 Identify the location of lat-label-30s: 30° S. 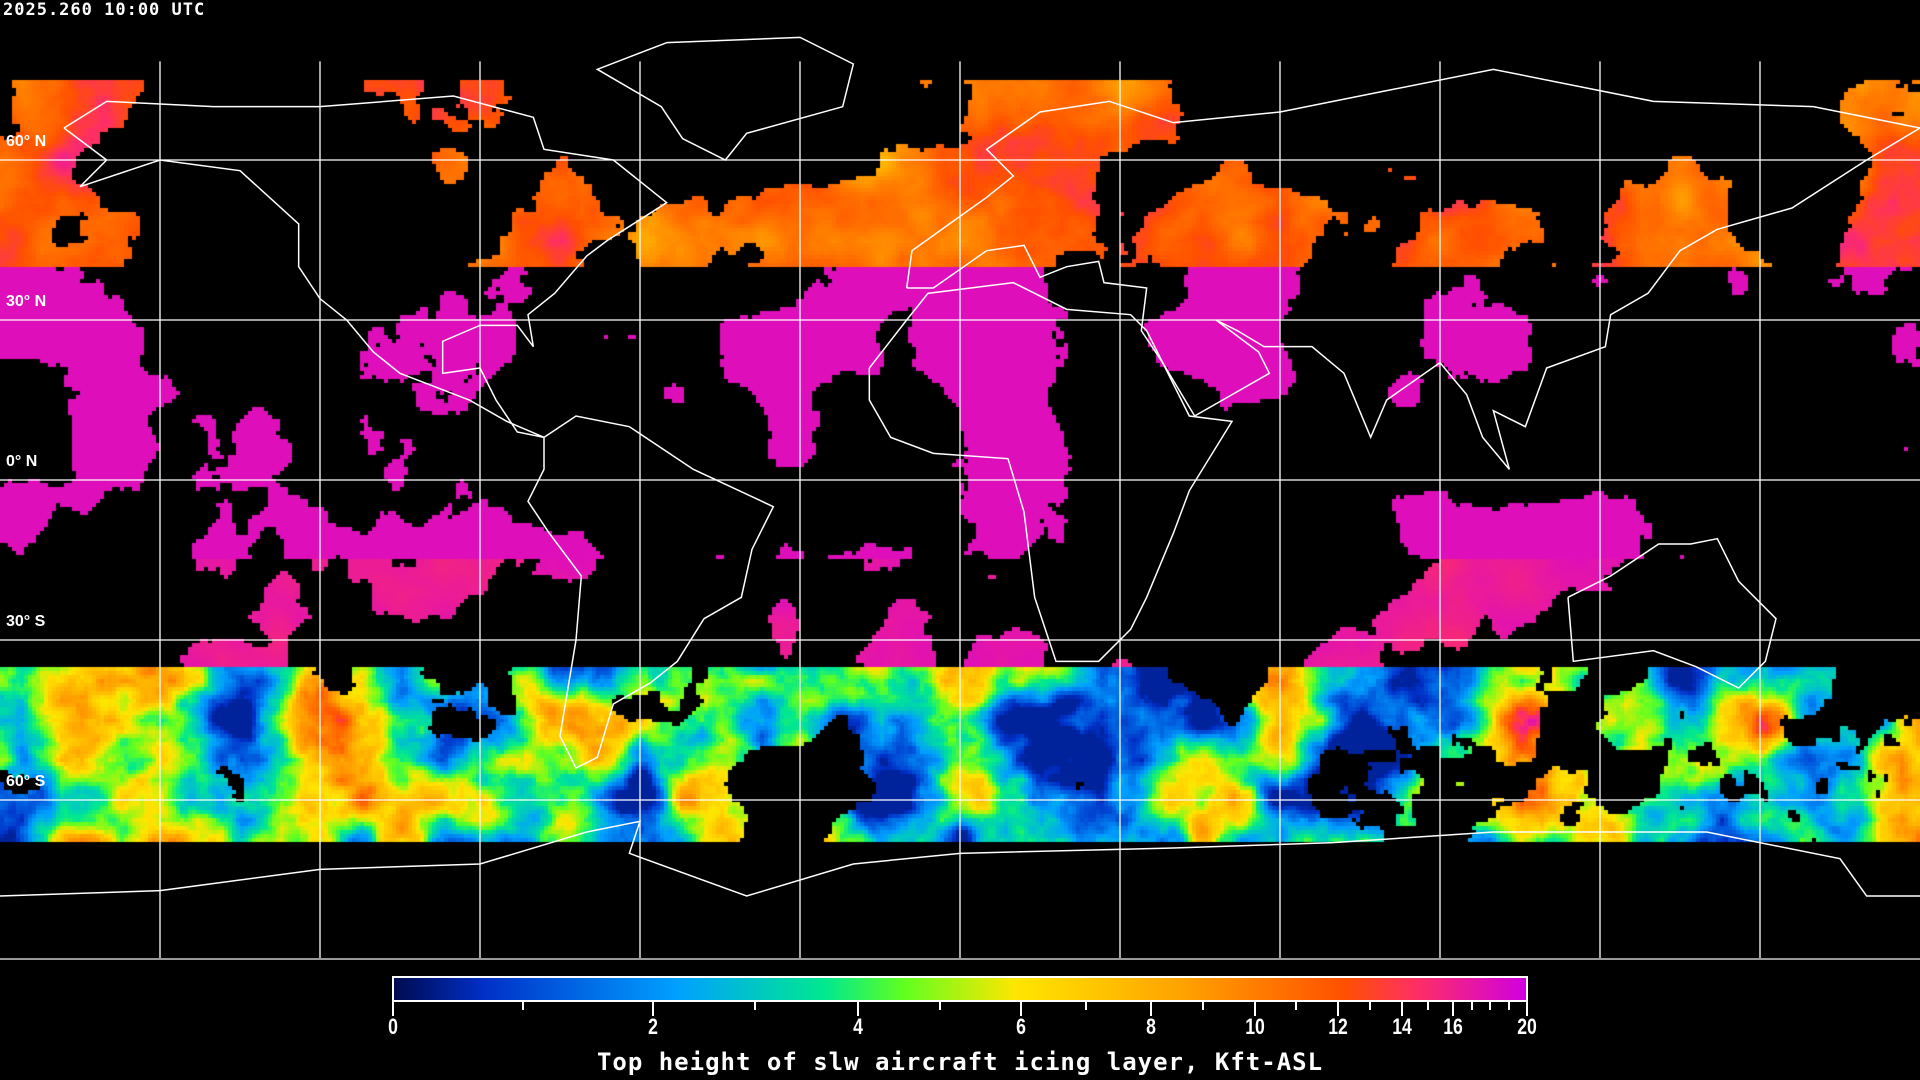
(26, 621).